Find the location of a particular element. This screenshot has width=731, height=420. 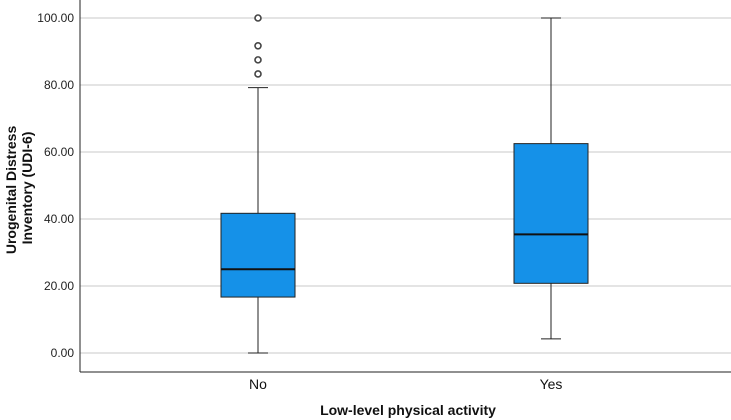

x-axis-title: Low-level physical activity is located at coordinates (408, 410).